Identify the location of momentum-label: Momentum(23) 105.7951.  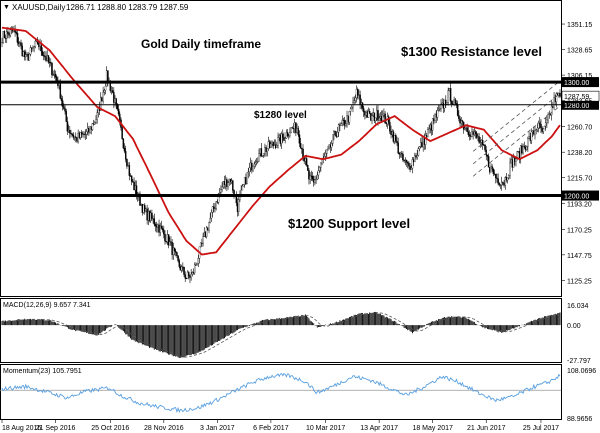
(42, 371).